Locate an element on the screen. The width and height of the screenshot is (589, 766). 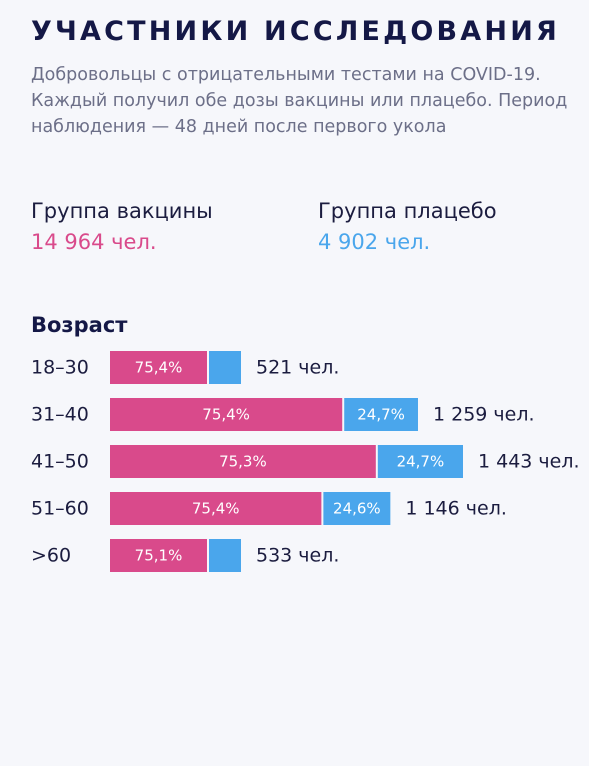
age-total-label: 1 146 чел. is located at coordinates (456, 509).